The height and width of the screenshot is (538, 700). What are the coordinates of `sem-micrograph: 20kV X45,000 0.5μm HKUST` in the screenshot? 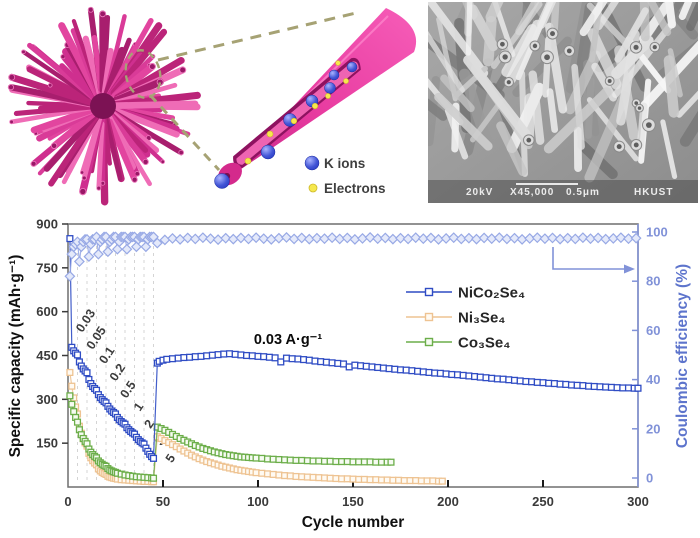 It's located at (563, 102).